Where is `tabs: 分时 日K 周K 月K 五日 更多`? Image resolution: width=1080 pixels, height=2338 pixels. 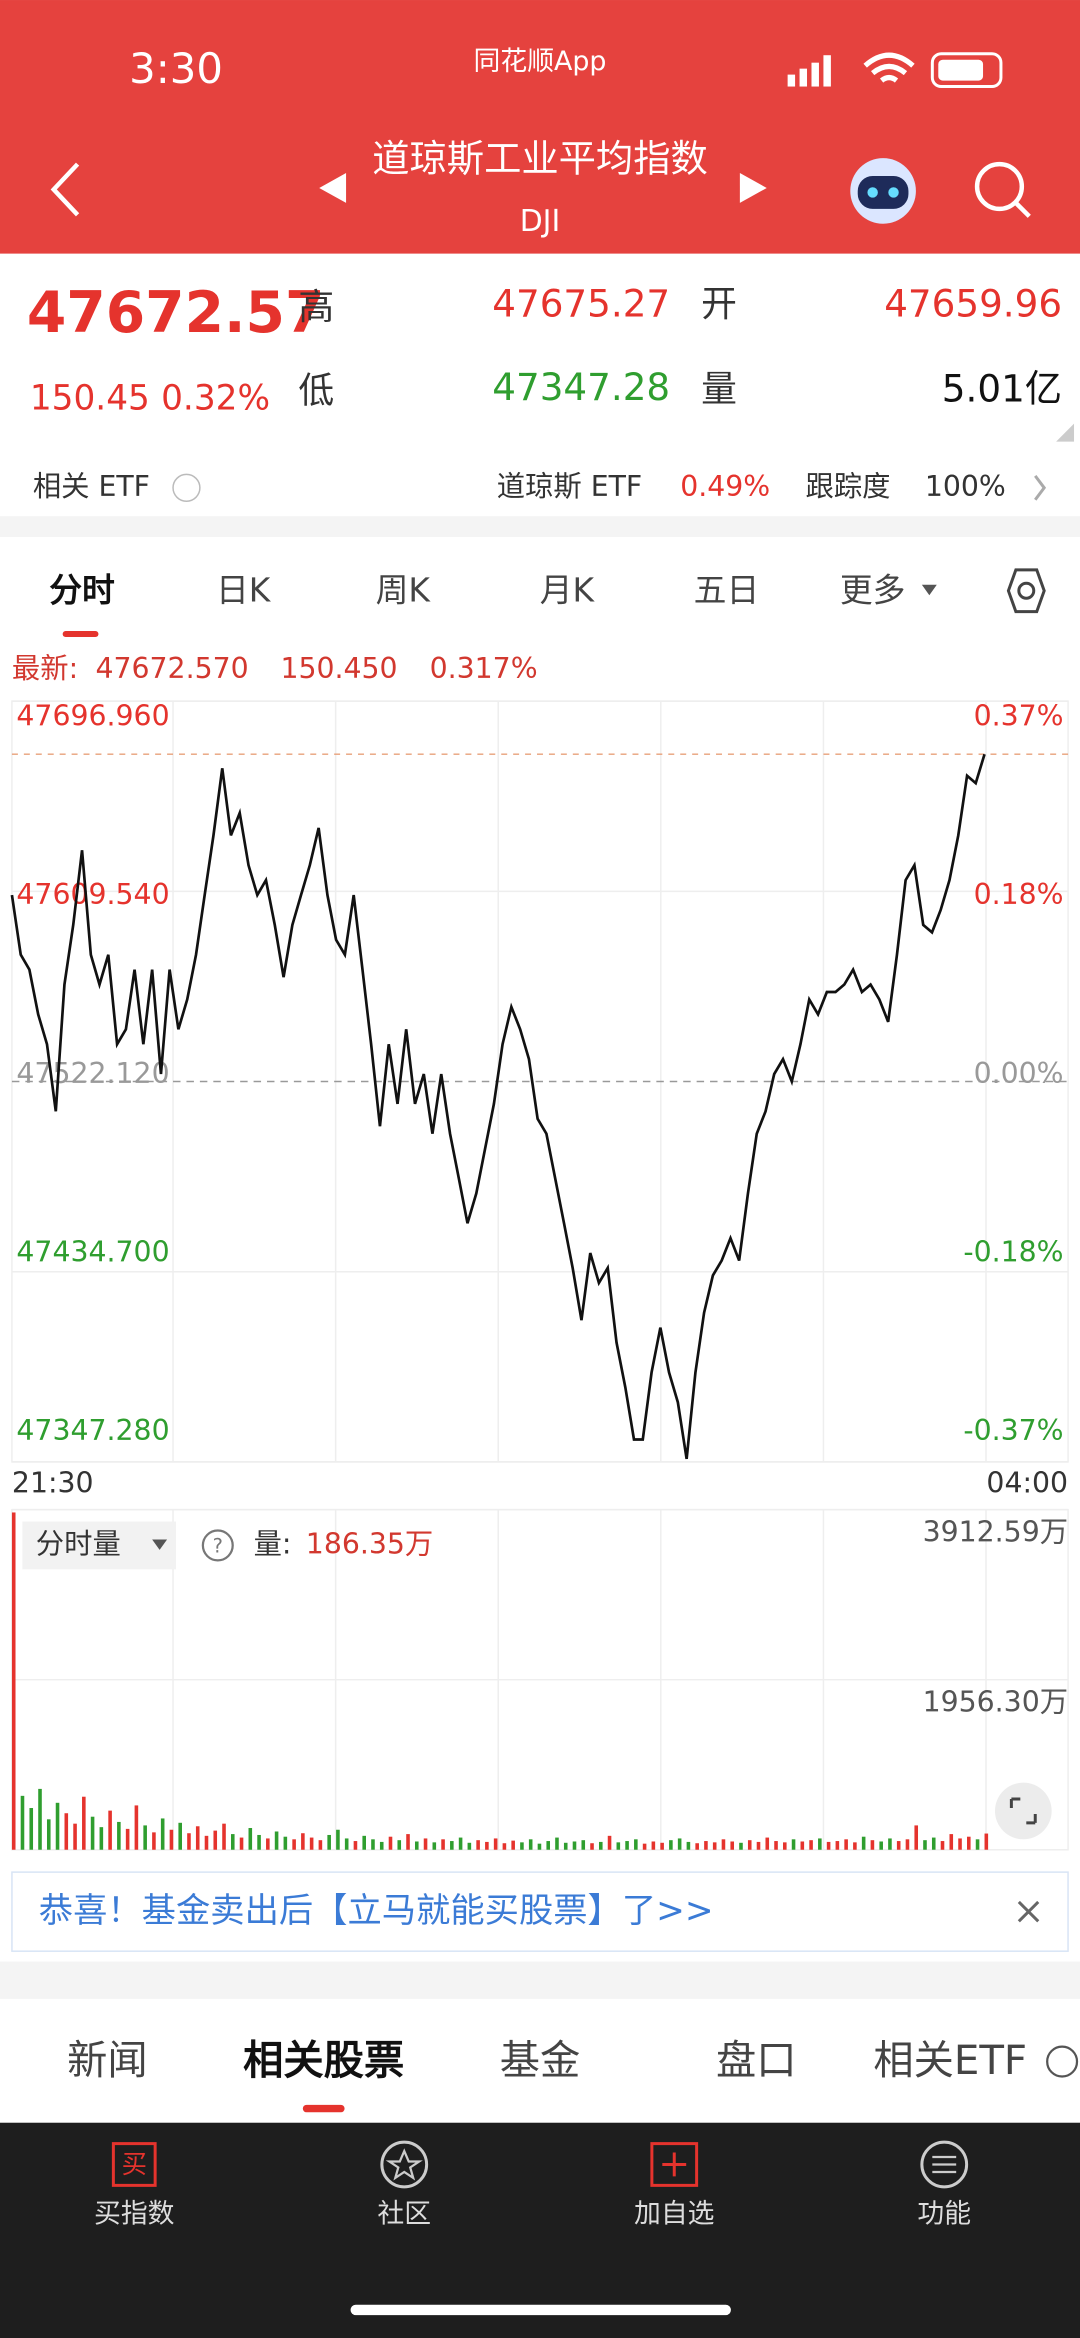
tabs: 分时 日K 周K 月K 五日 更多 is located at coordinates (477, 591).